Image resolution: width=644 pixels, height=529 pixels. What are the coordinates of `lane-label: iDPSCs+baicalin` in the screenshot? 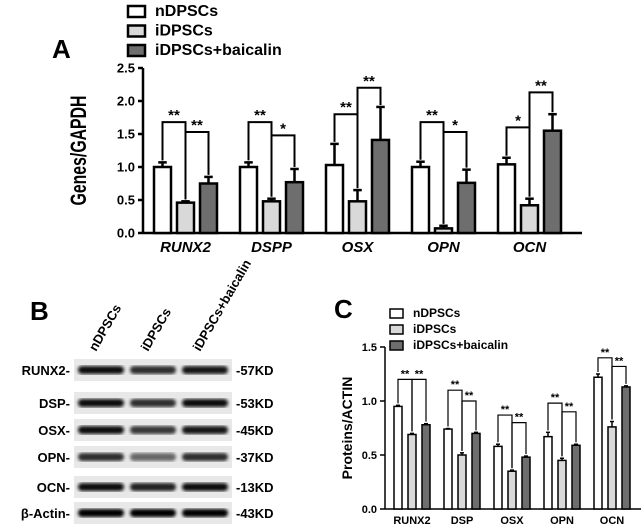 It's located at (222, 305).